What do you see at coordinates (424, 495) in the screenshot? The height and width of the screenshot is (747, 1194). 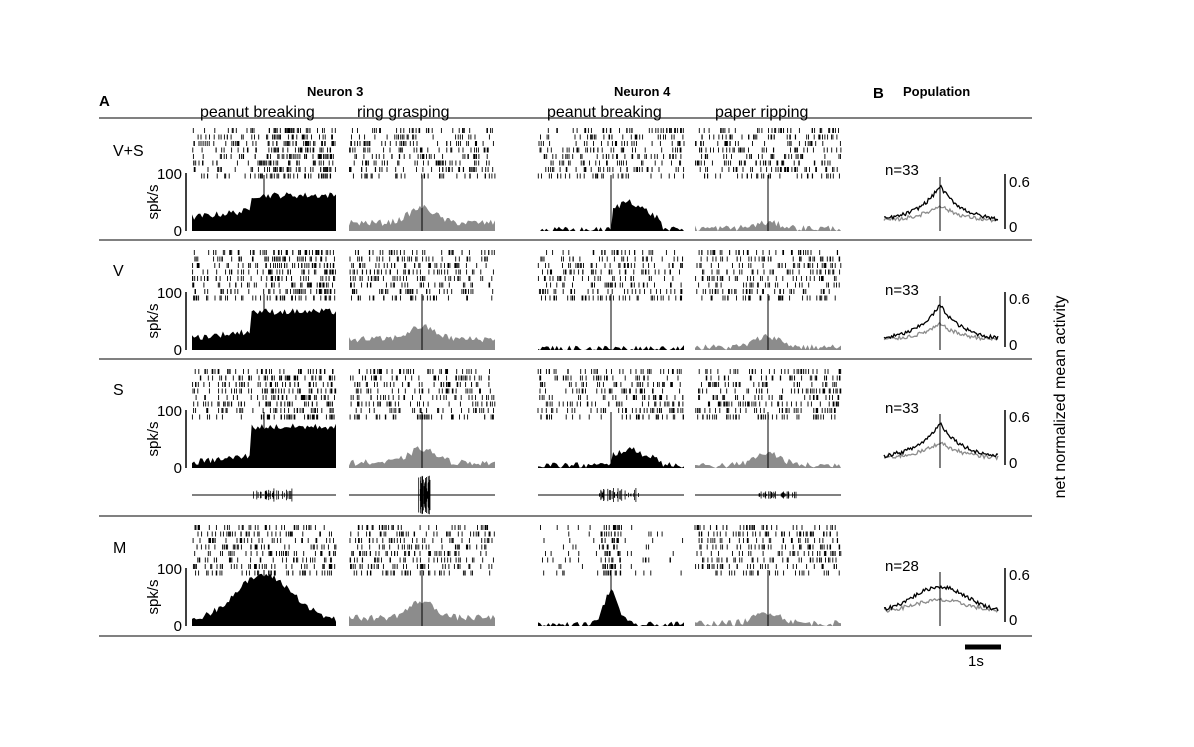 I see `sound-trace` at bounding box center [424, 495].